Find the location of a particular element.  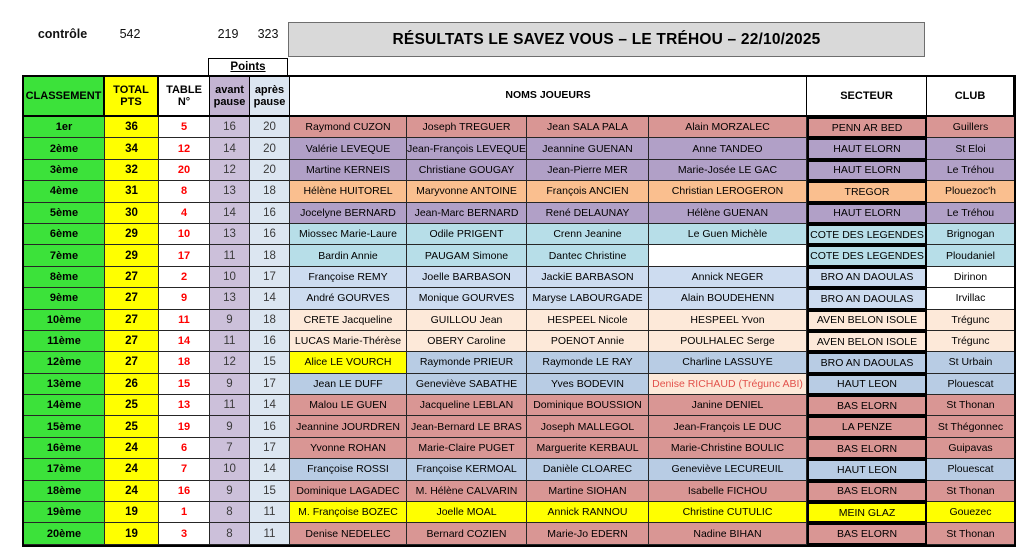

points-before-cell: 9 is located at coordinates (230, 320).